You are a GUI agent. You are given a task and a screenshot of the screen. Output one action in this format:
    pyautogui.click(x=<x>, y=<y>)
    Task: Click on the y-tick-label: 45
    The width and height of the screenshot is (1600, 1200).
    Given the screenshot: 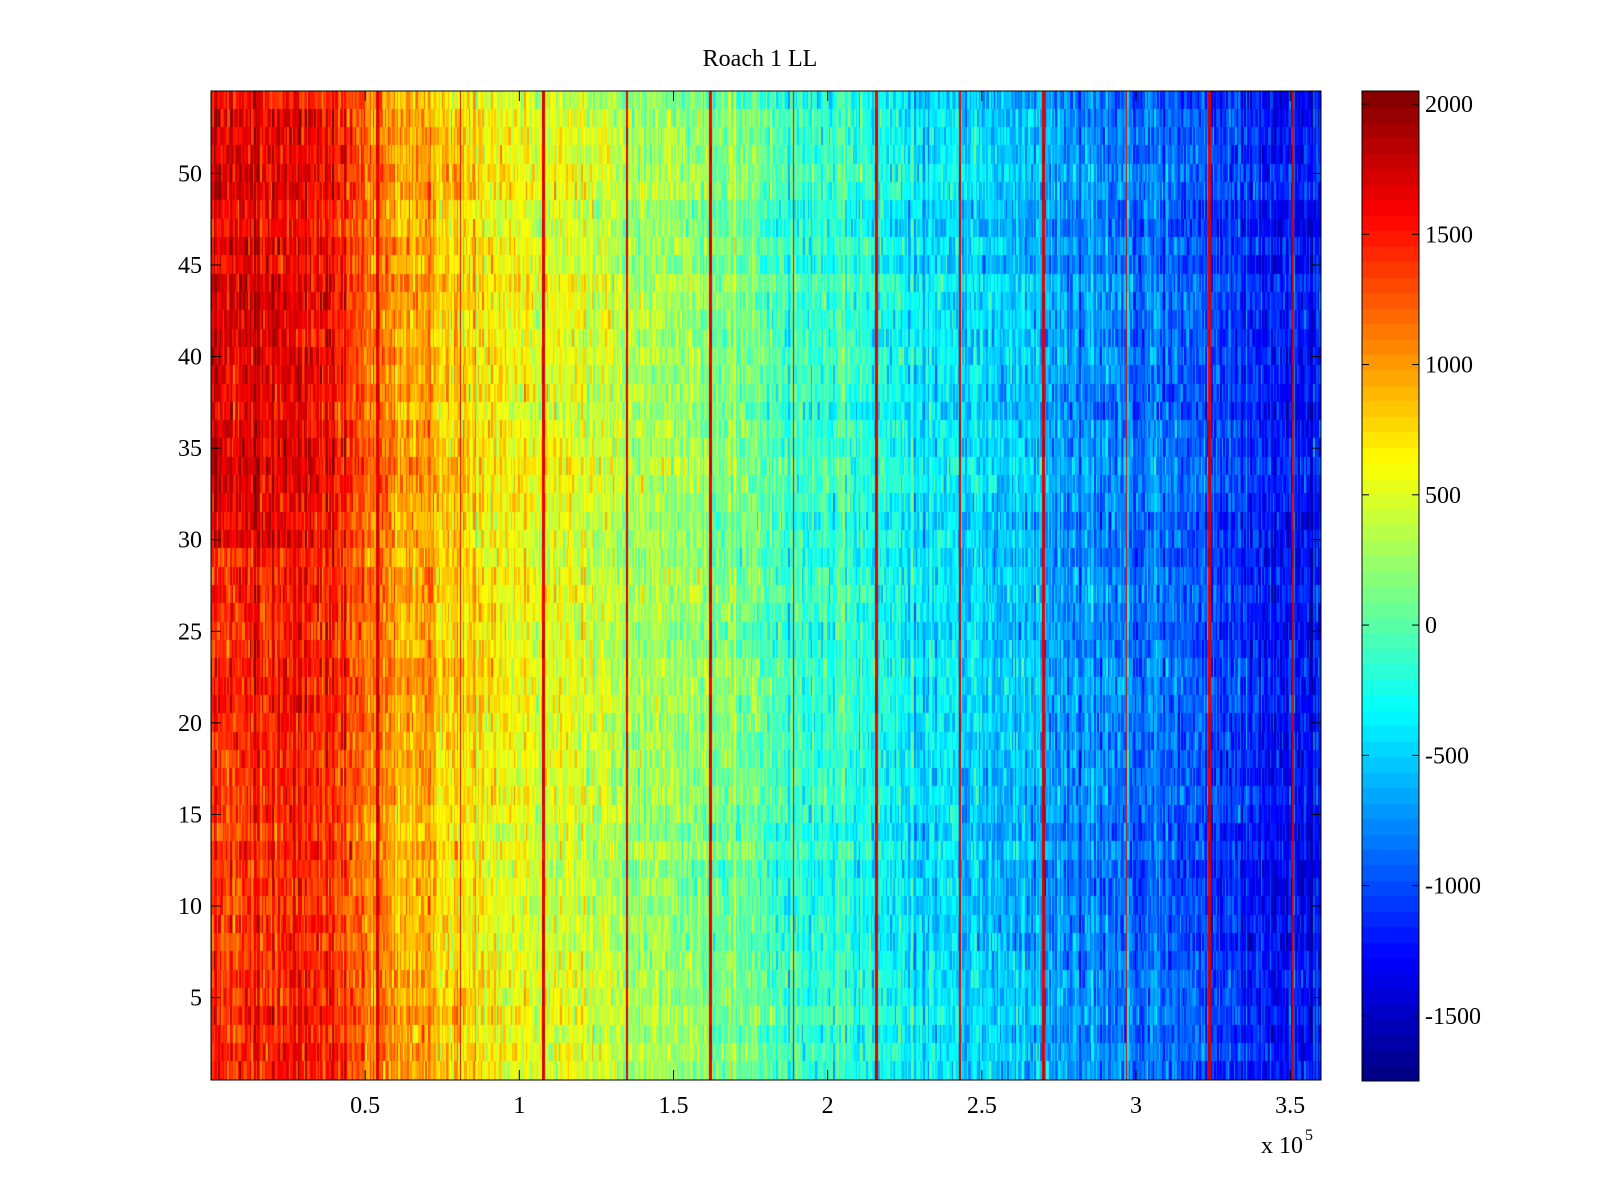 What is the action you would take?
    pyautogui.click(x=190, y=266)
    